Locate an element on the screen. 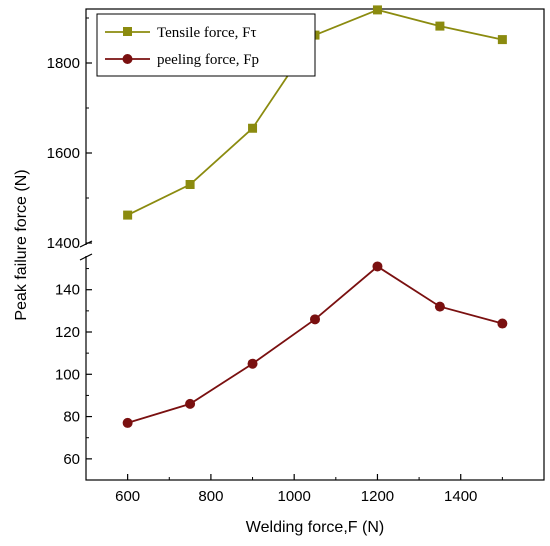 Image resolution: width=550 pixels, height=546 pixels. axis-break-marks is located at coordinates (86, 250).